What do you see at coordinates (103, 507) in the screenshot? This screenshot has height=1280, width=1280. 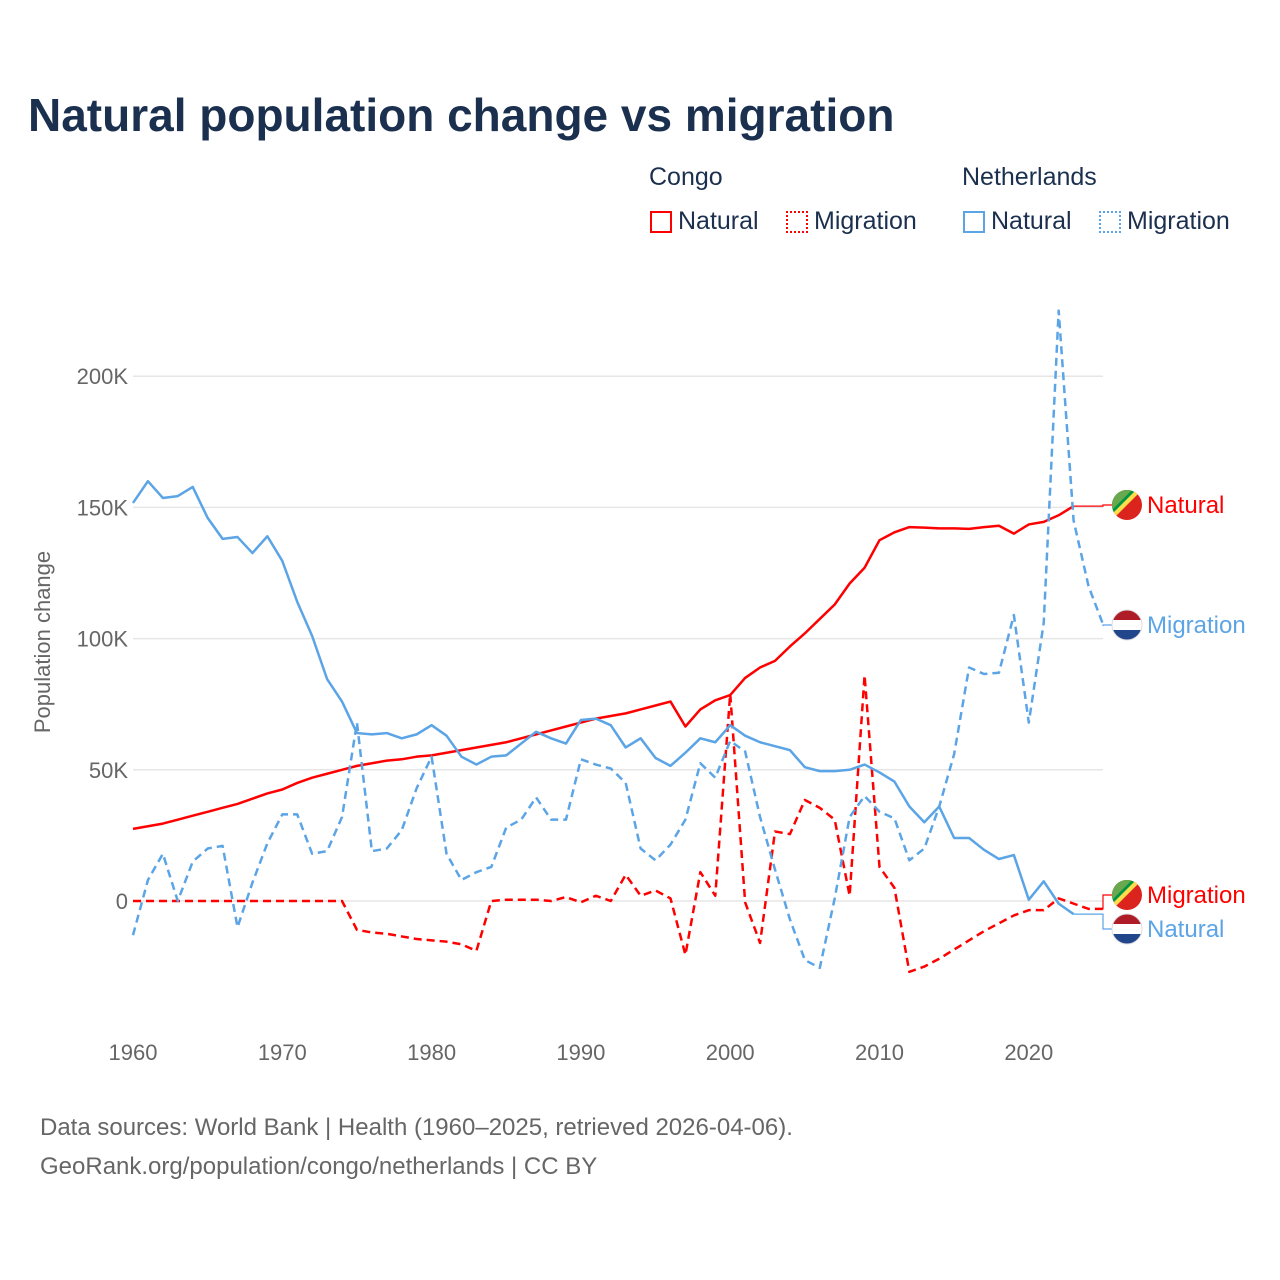 I see `y-tick-label: 150K` at bounding box center [103, 507].